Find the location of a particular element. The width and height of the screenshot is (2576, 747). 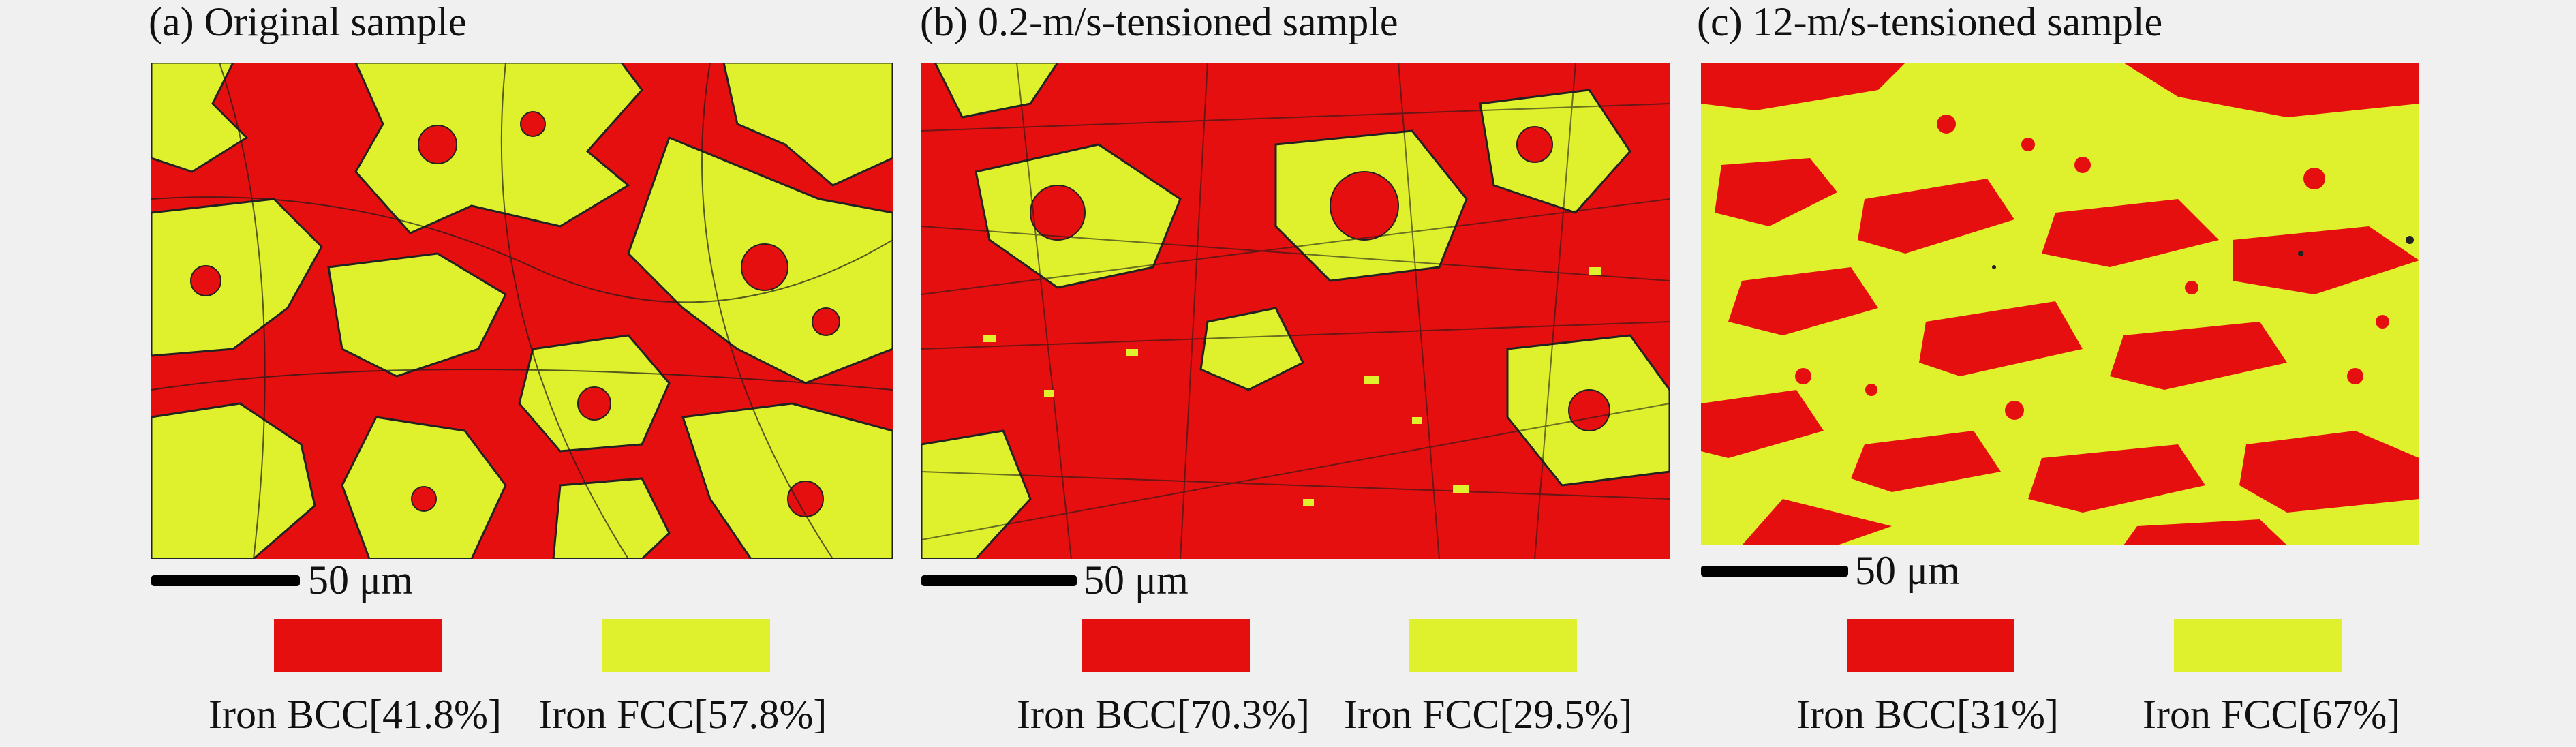

panel-a-scale-bar is located at coordinates (225, 580).